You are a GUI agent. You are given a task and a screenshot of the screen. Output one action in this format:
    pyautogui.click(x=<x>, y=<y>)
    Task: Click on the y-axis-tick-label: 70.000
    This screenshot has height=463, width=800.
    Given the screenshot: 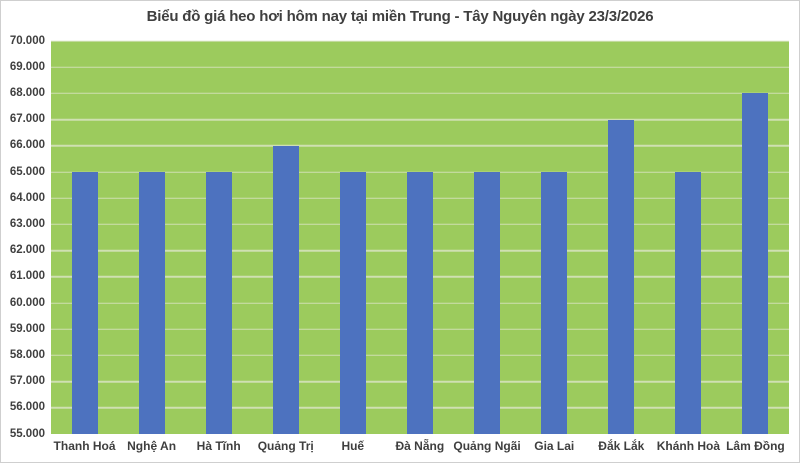 What is the action you would take?
    pyautogui.click(x=27, y=40)
    